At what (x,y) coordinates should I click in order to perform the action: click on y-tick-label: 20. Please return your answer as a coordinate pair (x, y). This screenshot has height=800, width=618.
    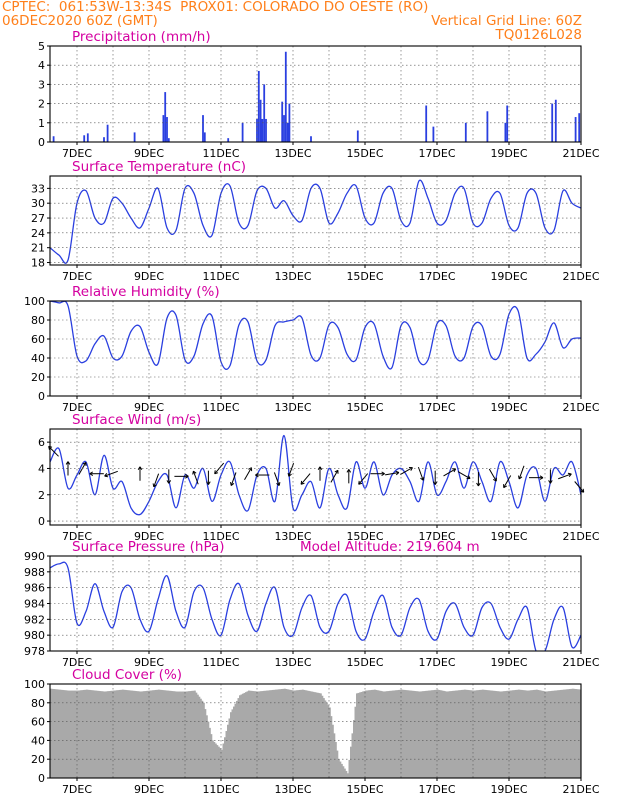
    Looking at the image, I should click on (38, 377).